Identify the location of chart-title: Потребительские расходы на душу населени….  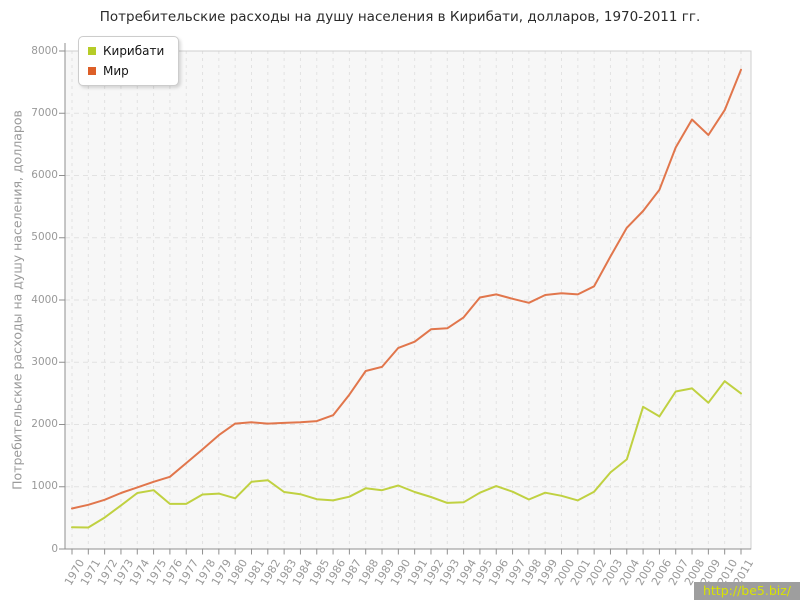
(400, 17).